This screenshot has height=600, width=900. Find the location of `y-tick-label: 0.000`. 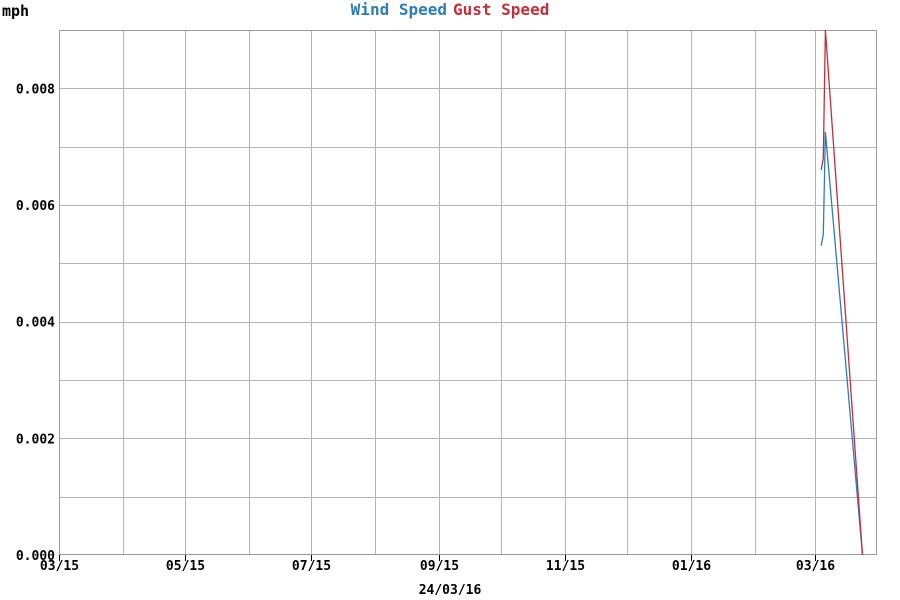

y-tick-label: 0.000 is located at coordinates (35, 556).